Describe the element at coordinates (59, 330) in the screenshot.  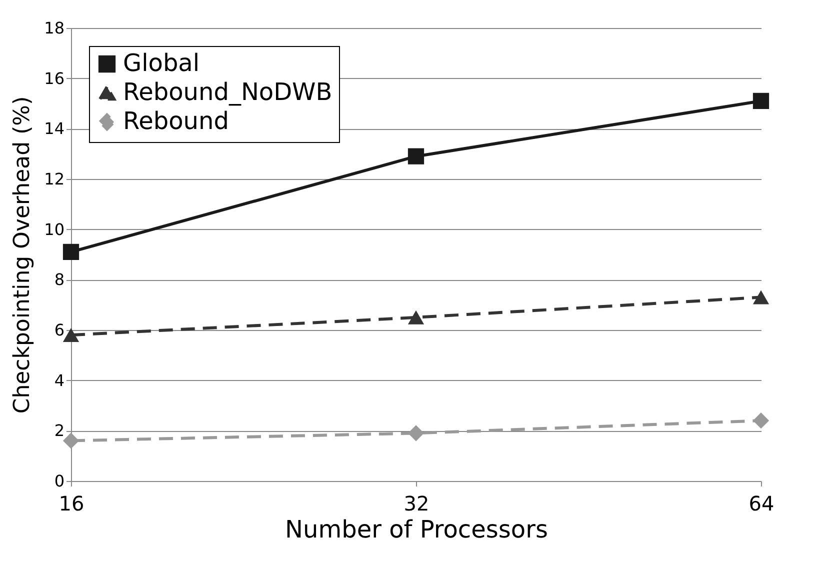
I see `y-tick-label: 6` at that location.